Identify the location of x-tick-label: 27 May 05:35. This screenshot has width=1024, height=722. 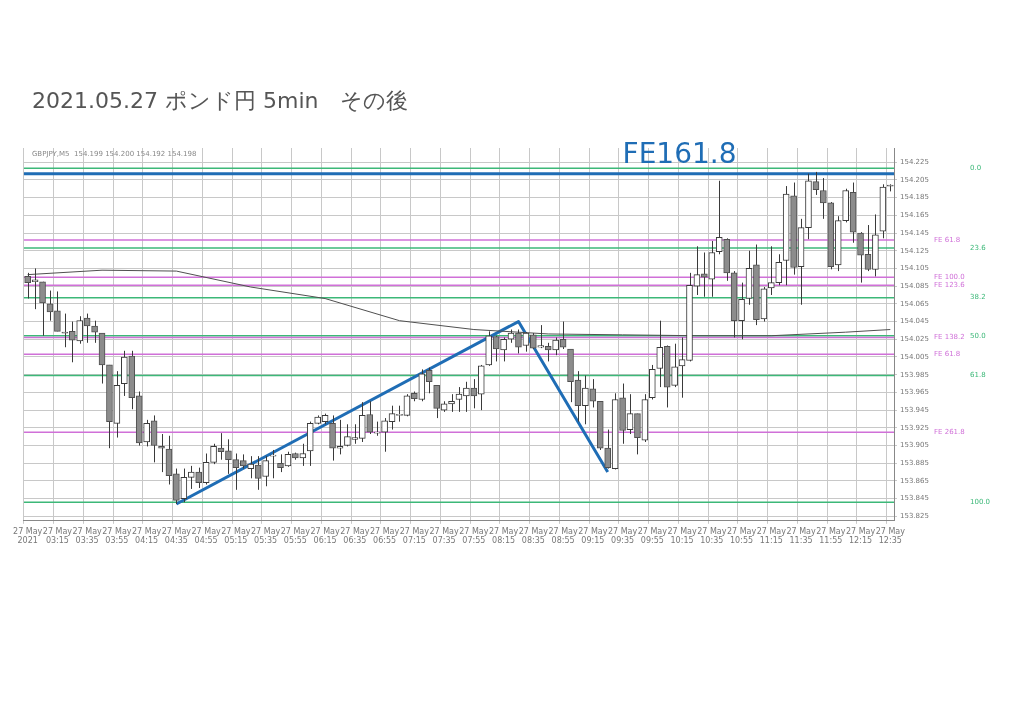
(266, 536).